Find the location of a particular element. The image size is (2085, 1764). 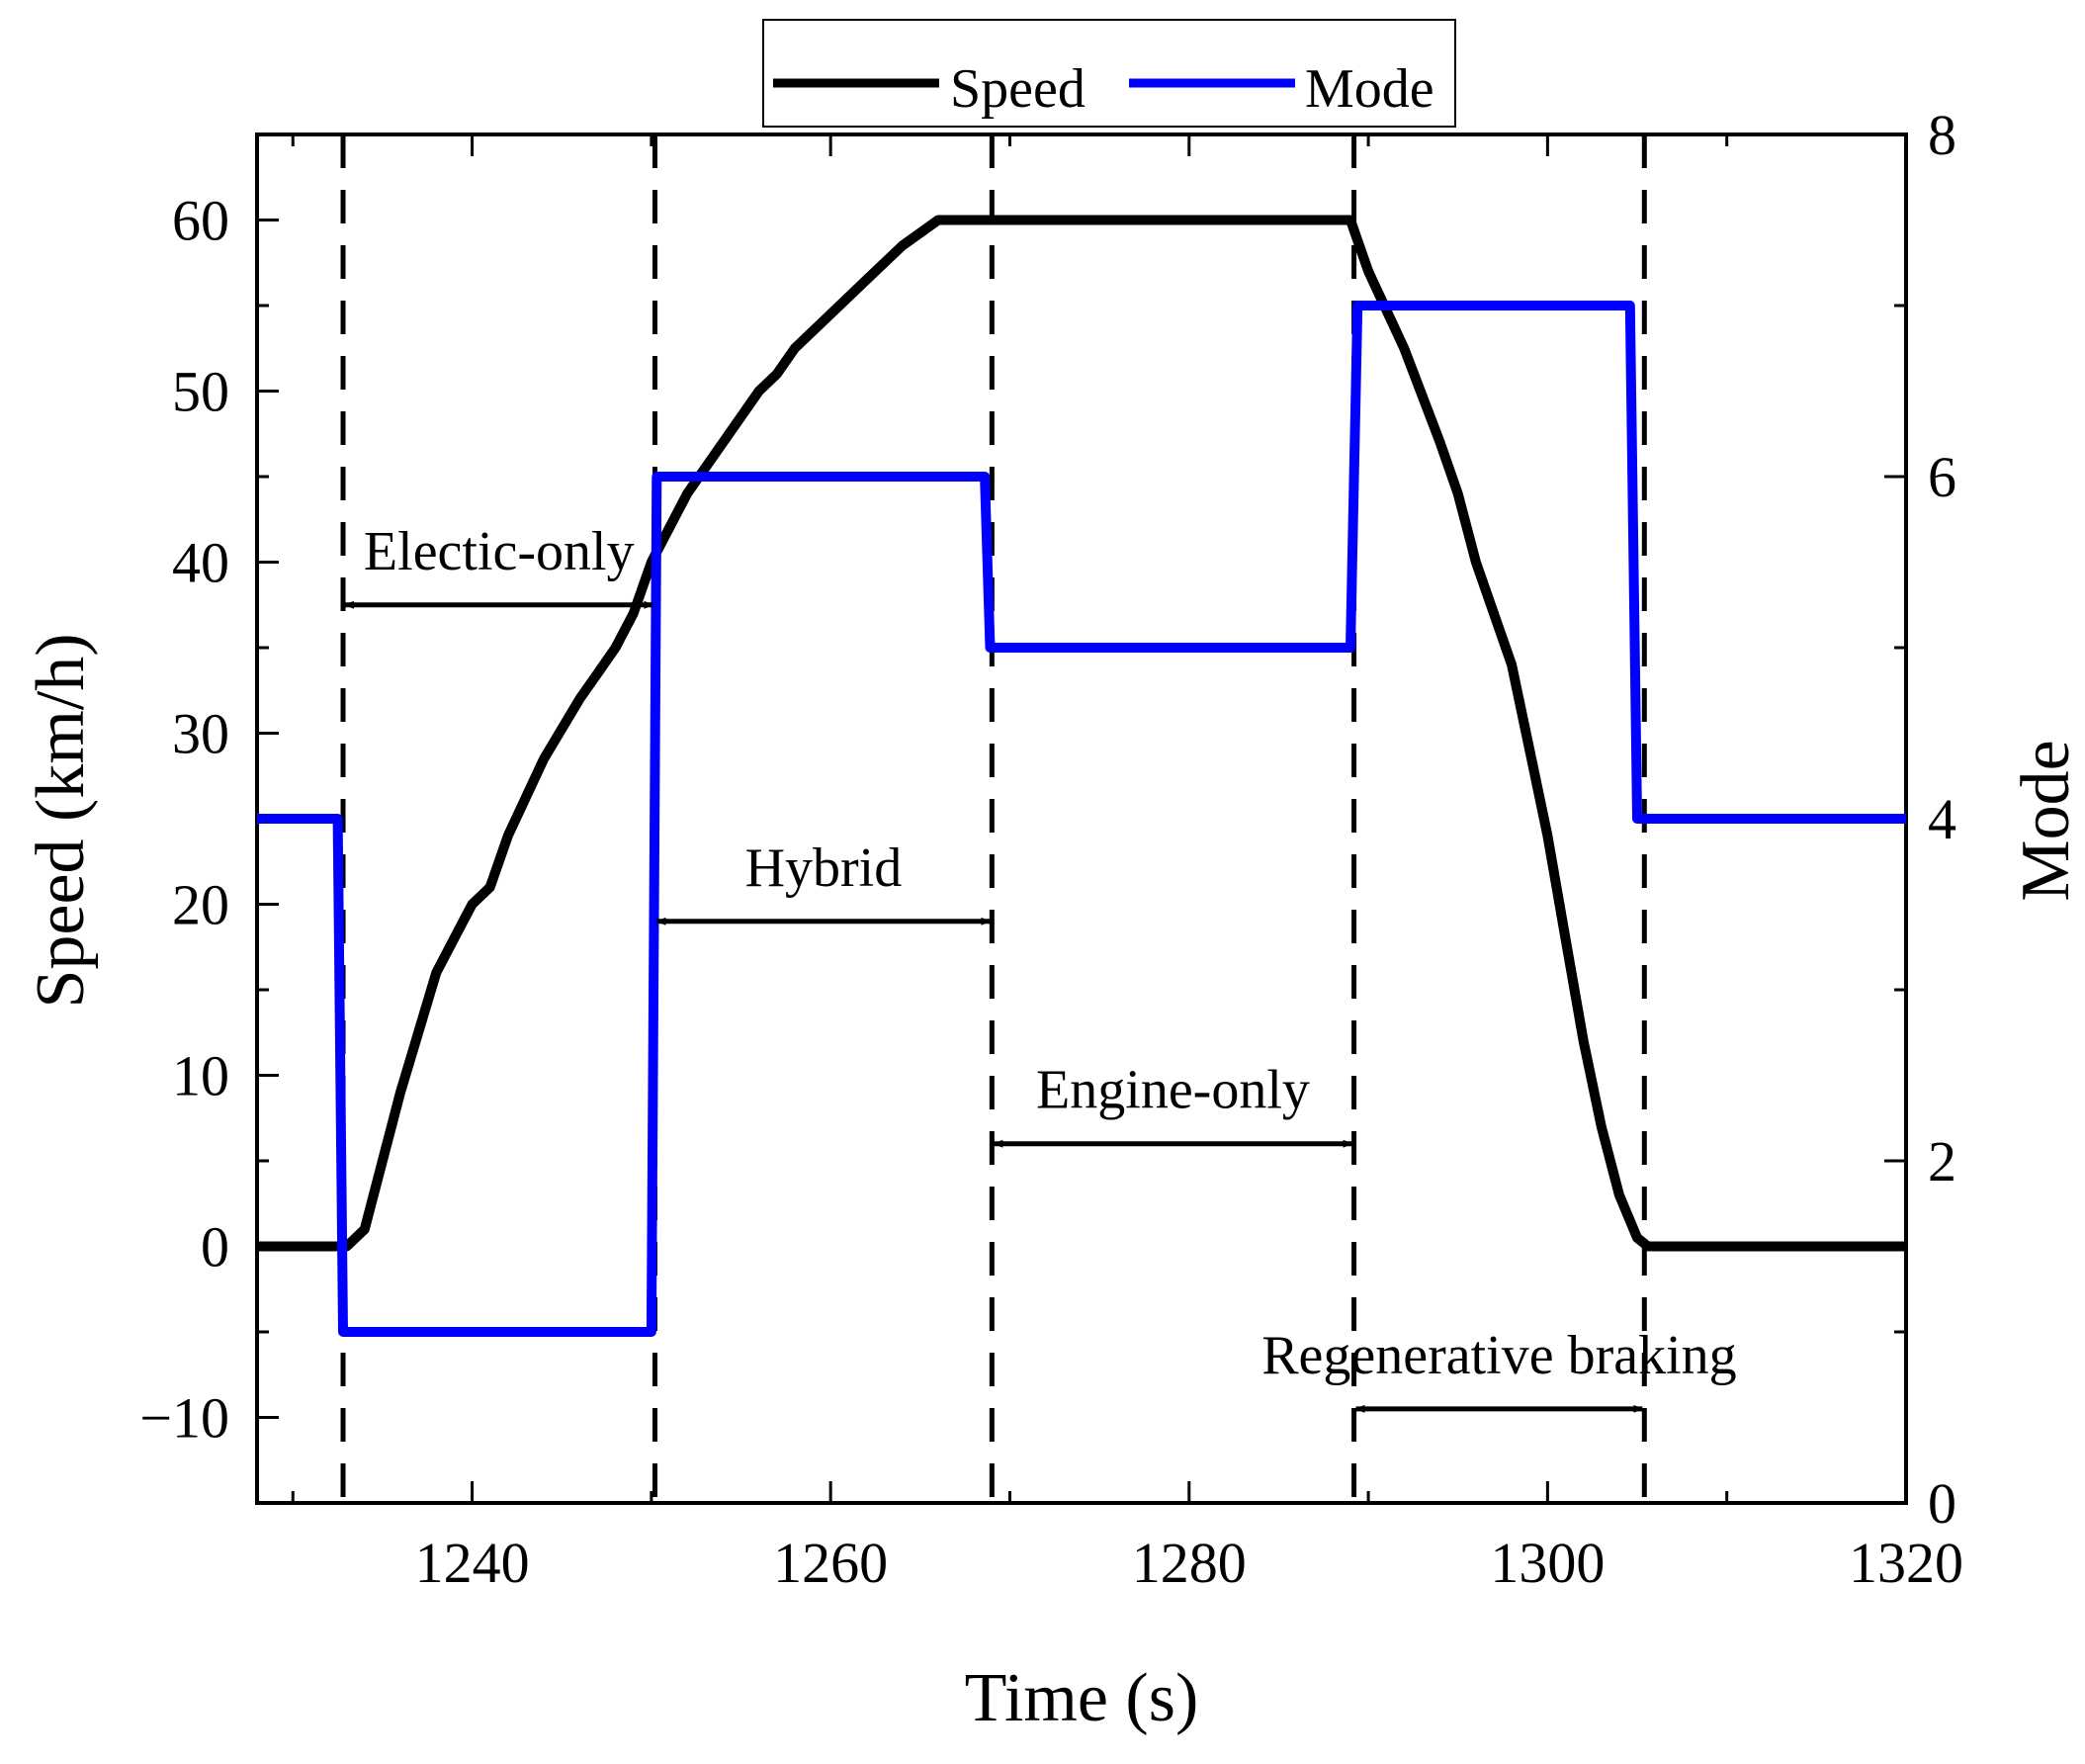

y2-tick-label-2: 2 is located at coordinates (1942, 1161).